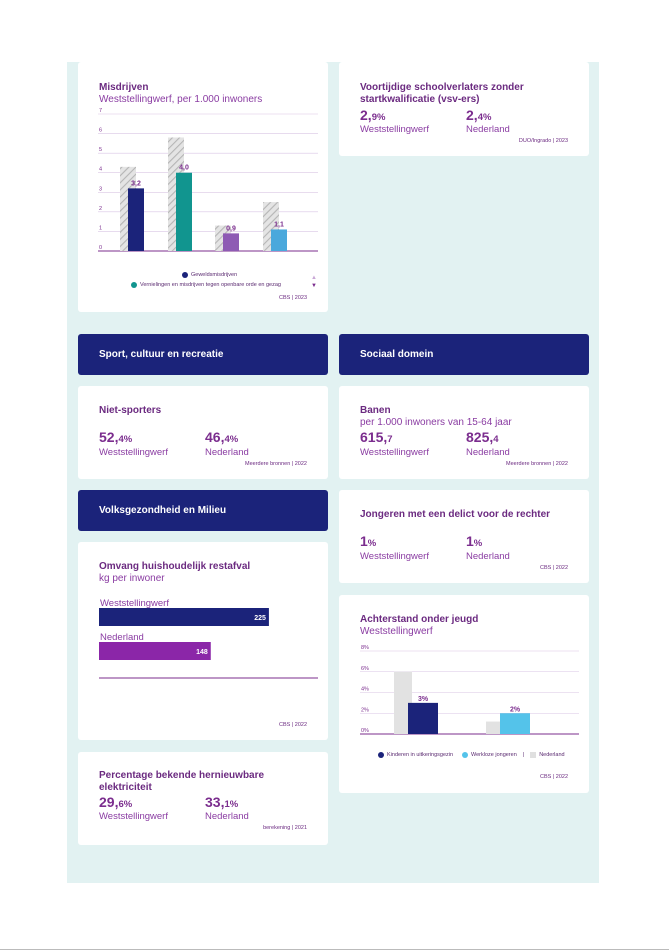  What do you see at coordinates (436, 422) in the screenshot?
I see `card-subtitle: per 1.000 inwoners van 15-64 jaar` at bounding box center [436, 422].